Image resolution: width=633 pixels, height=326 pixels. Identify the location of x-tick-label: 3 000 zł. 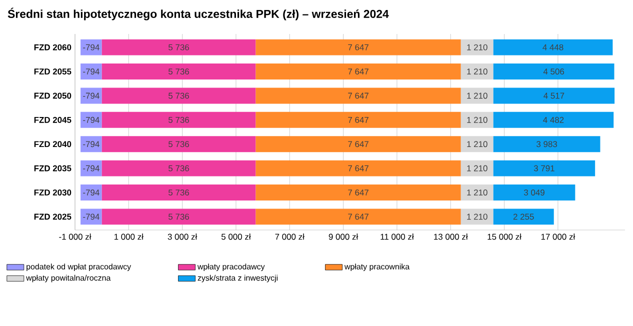
(183, 237).